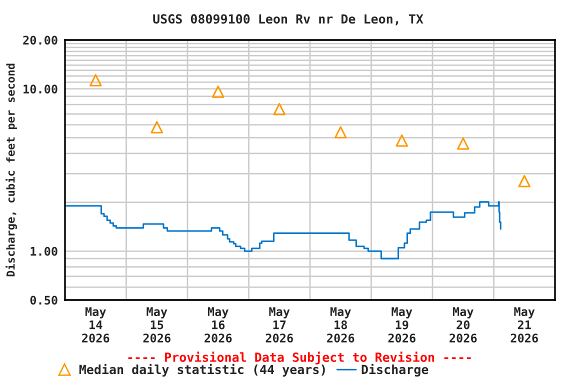 This screenshot has width=576, height=384. Describe the element at coordinates (40, 40) in the screenshot. I see `y-tick-label: 20.00` at that location.